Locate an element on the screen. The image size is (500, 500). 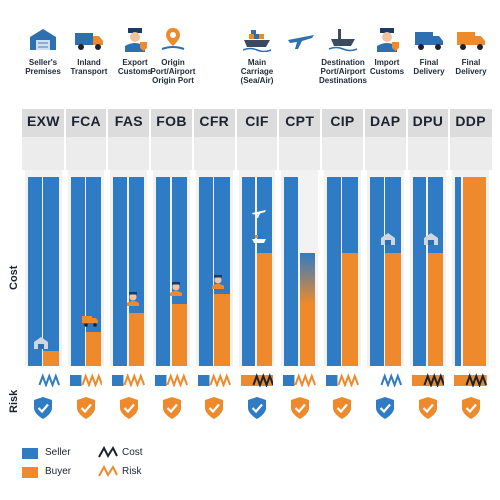
legend-risk-label: Risk is located at coordinates (132, 471).